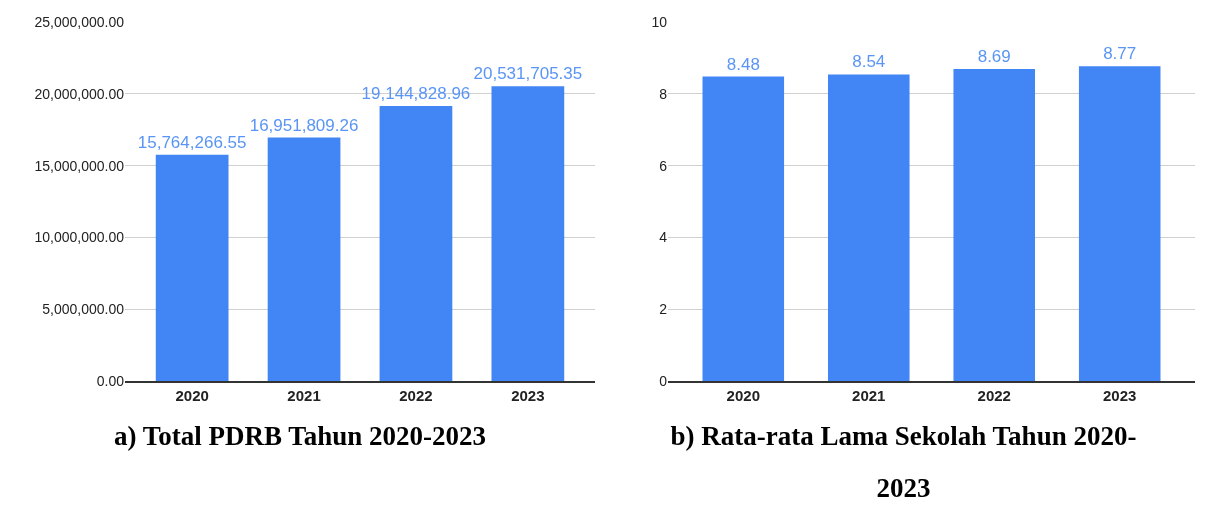 This screenshot has width=1207, height=514. I want to click on y-tick-label: 10, so click(659, 21).